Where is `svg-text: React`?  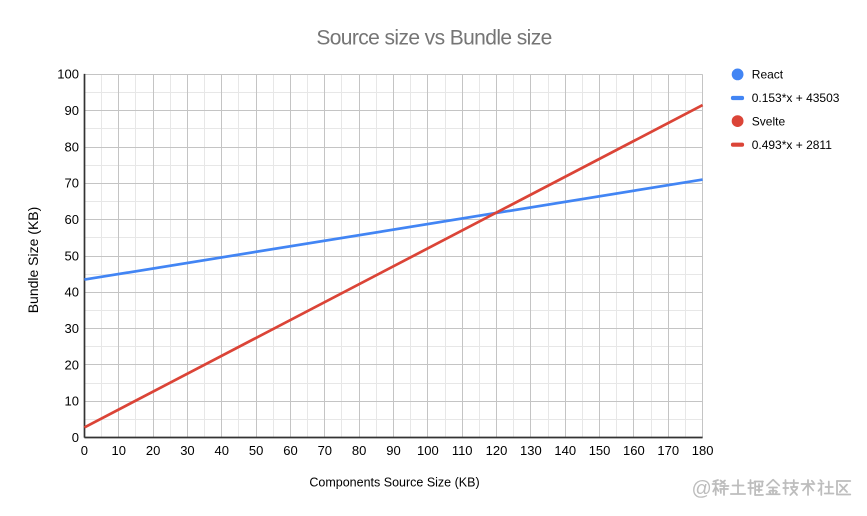
svg-text: React is located at coordinates (768, 75).